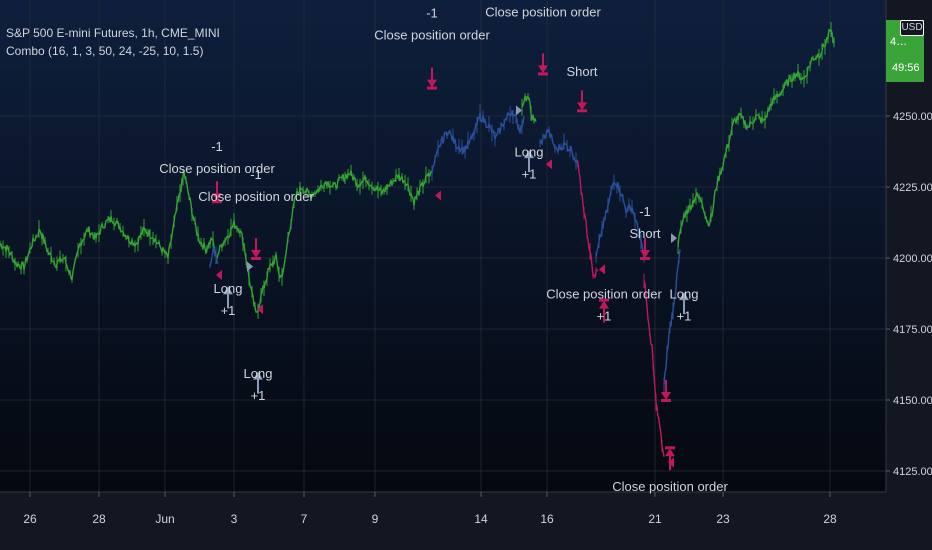  Describe the element at coordinates (912, 28) in the screenshot. I see `currency-label: USD` at that location.